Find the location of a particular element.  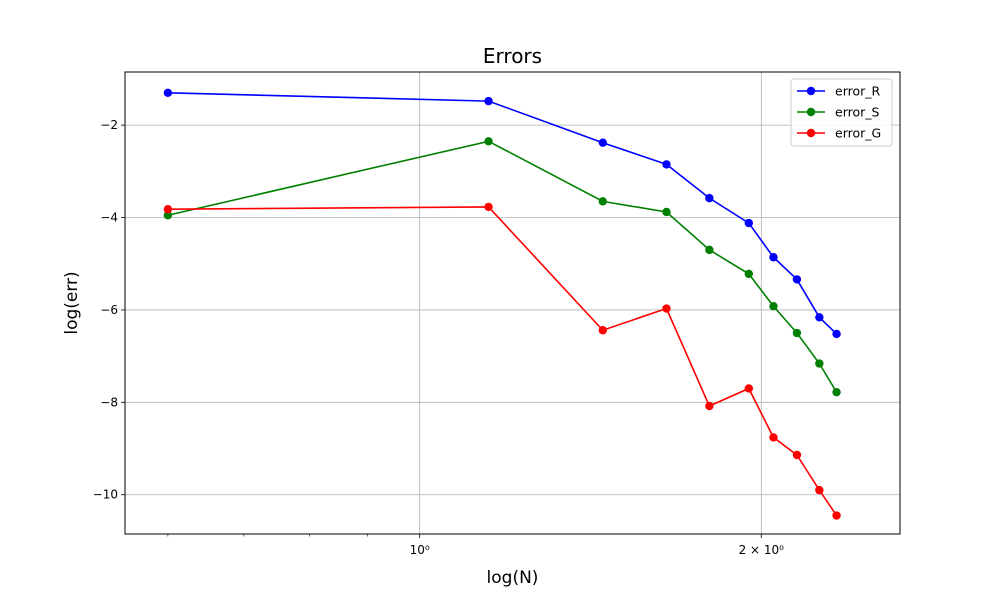

chart-title: Errors is located at coordinates (512, 56).